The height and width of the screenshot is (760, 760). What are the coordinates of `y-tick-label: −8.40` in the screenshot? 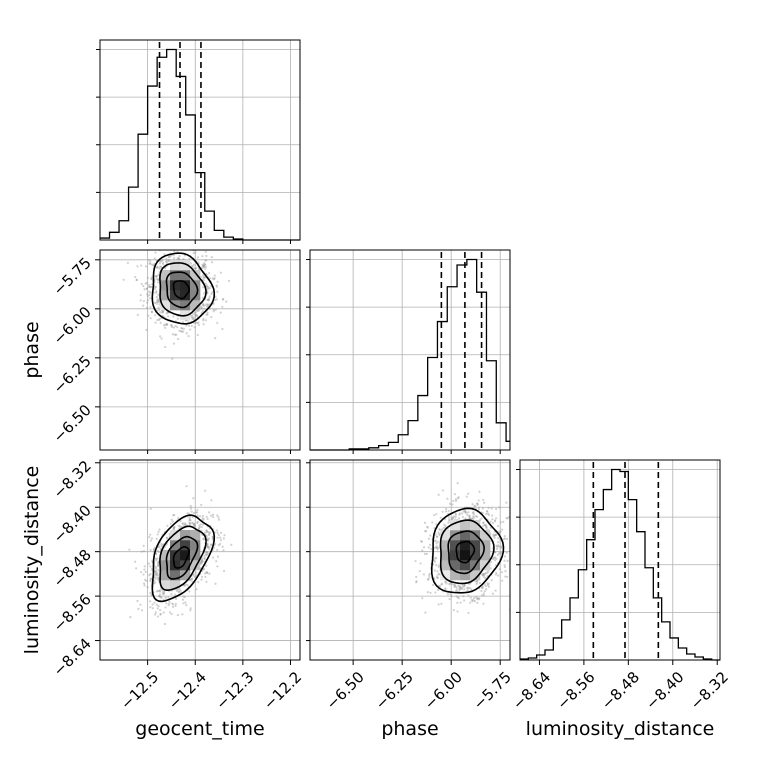 It's located at (72, 523).